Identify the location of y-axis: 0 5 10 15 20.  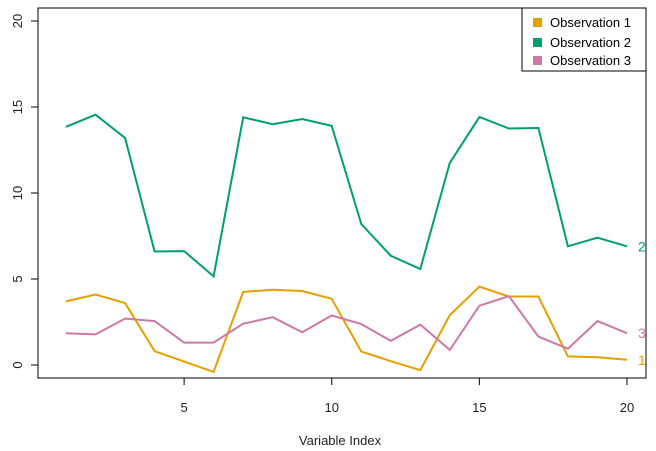
(24, 191).